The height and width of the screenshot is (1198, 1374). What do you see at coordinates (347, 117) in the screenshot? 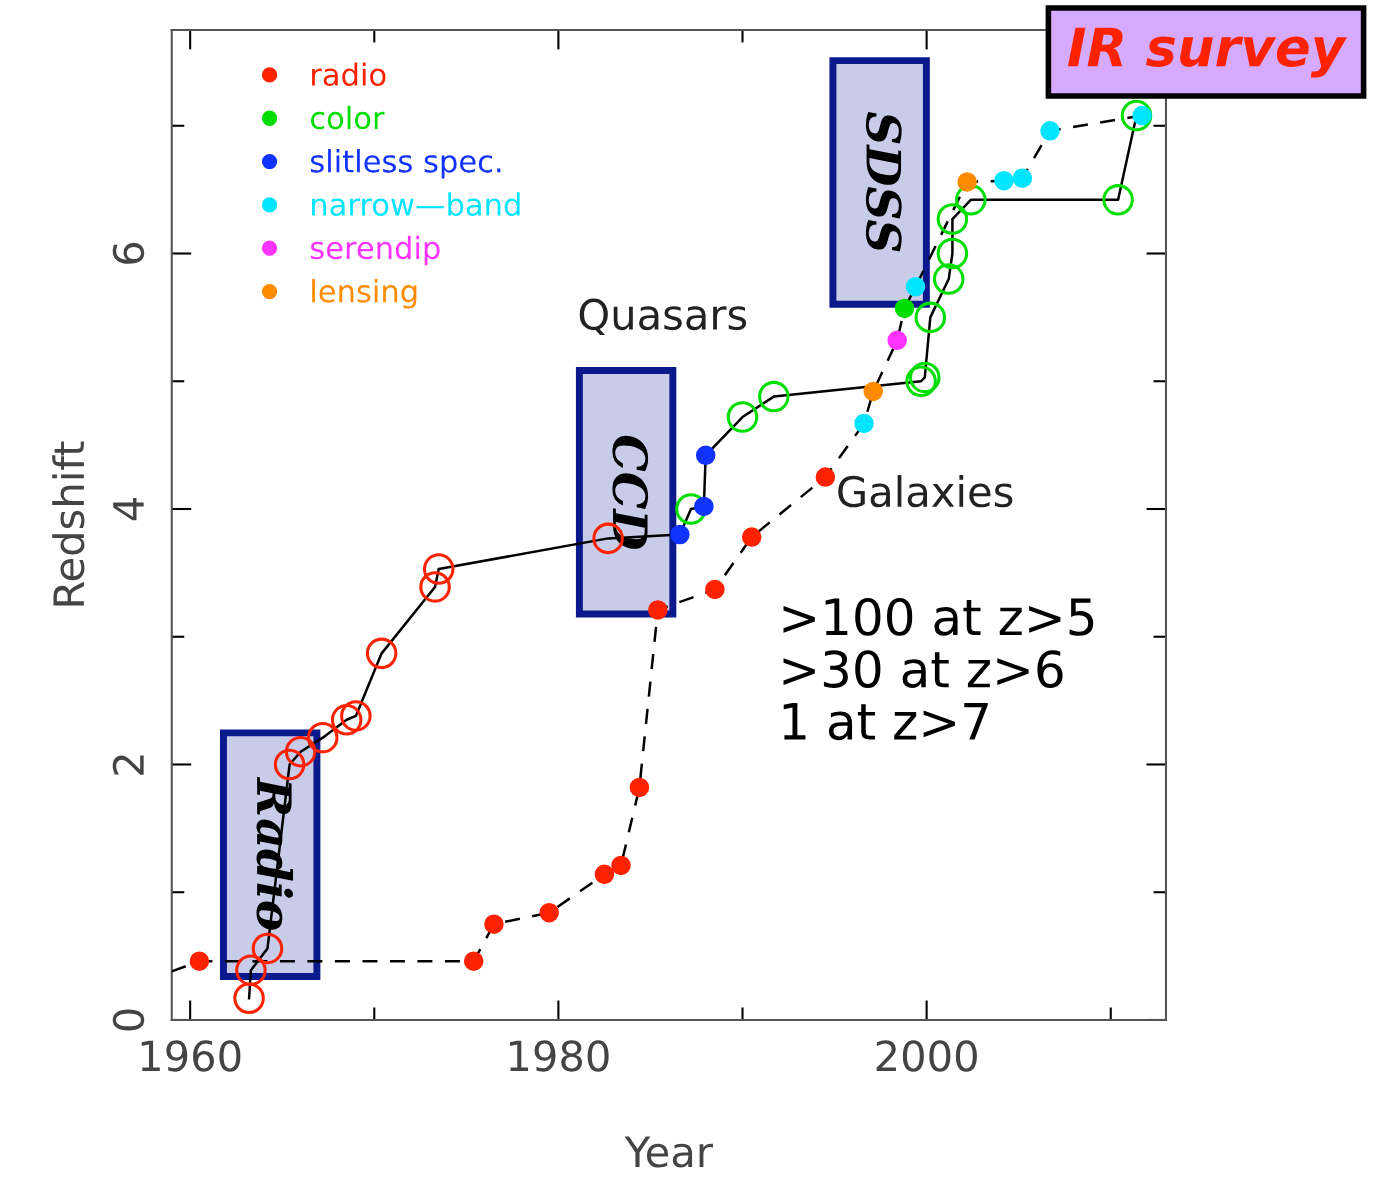
I see `legend-label: color` at bounding box center [347, 117].